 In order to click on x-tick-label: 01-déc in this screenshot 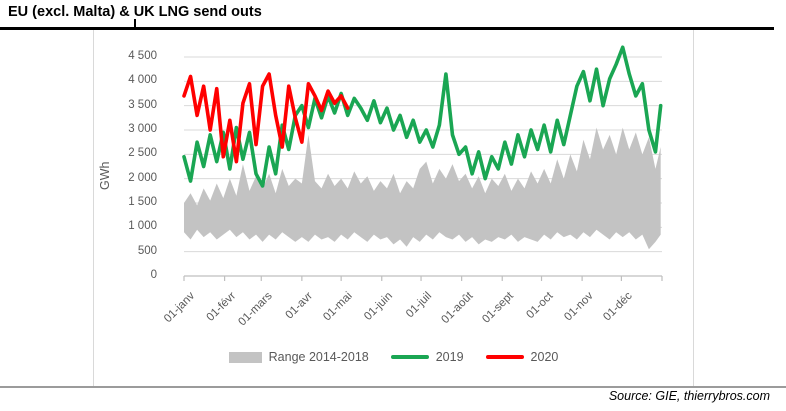, I will do `click(618, 307)`.